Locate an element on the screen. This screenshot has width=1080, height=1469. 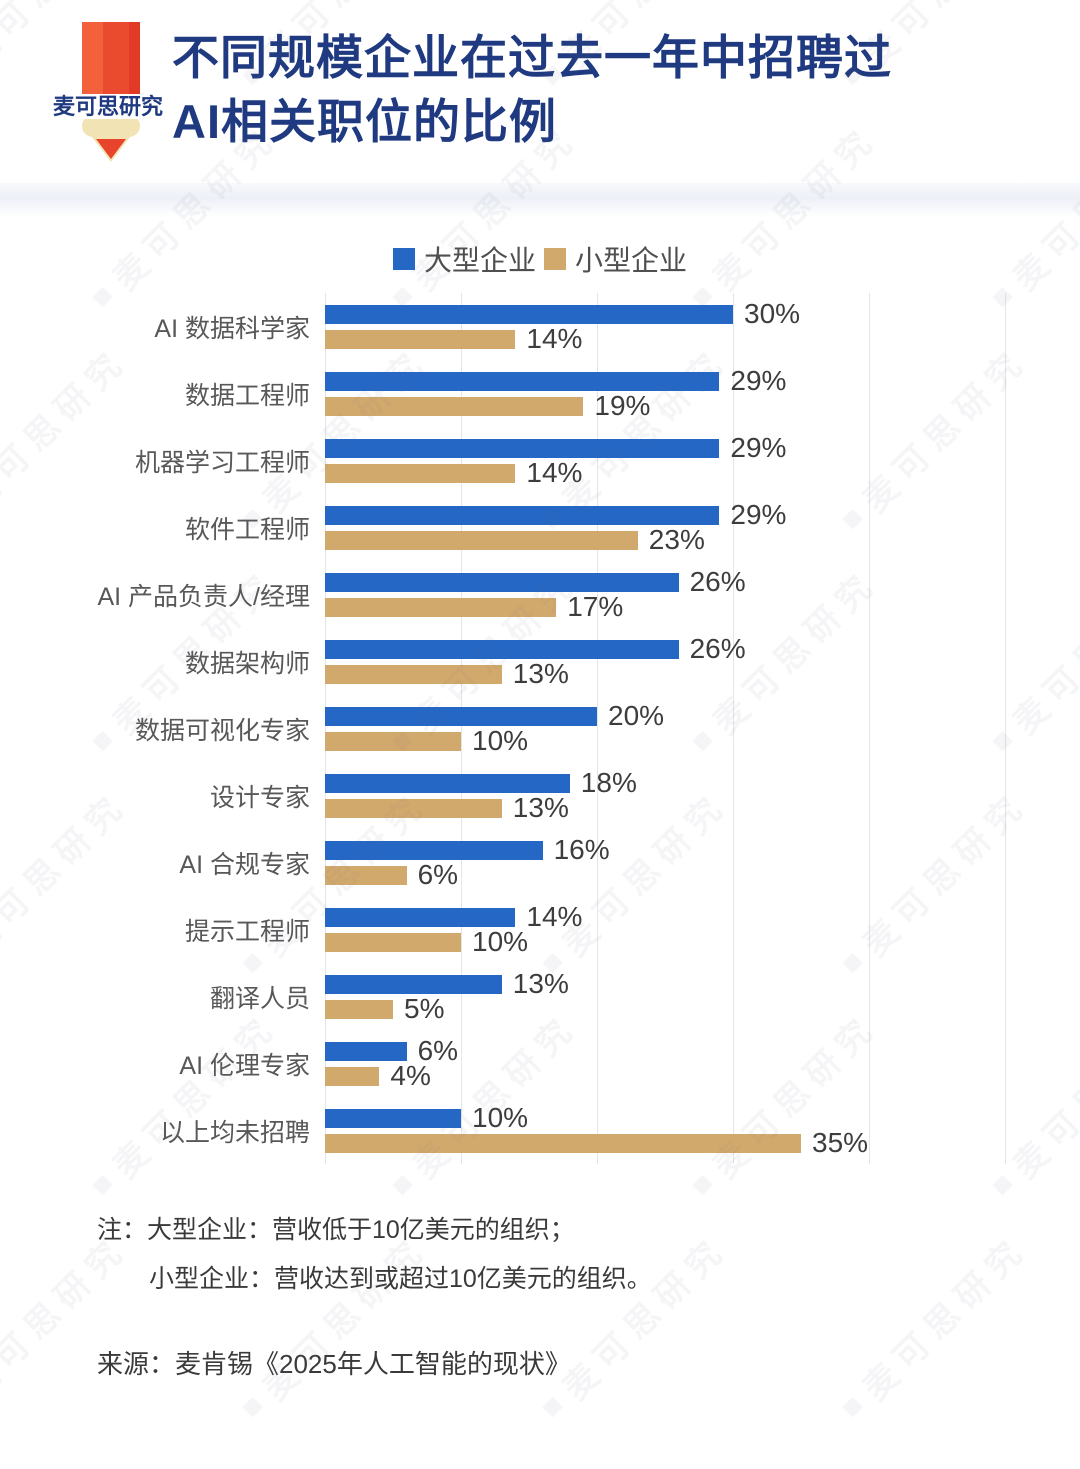
bar-value-label: 35% is located at coordinates (840, 1142).